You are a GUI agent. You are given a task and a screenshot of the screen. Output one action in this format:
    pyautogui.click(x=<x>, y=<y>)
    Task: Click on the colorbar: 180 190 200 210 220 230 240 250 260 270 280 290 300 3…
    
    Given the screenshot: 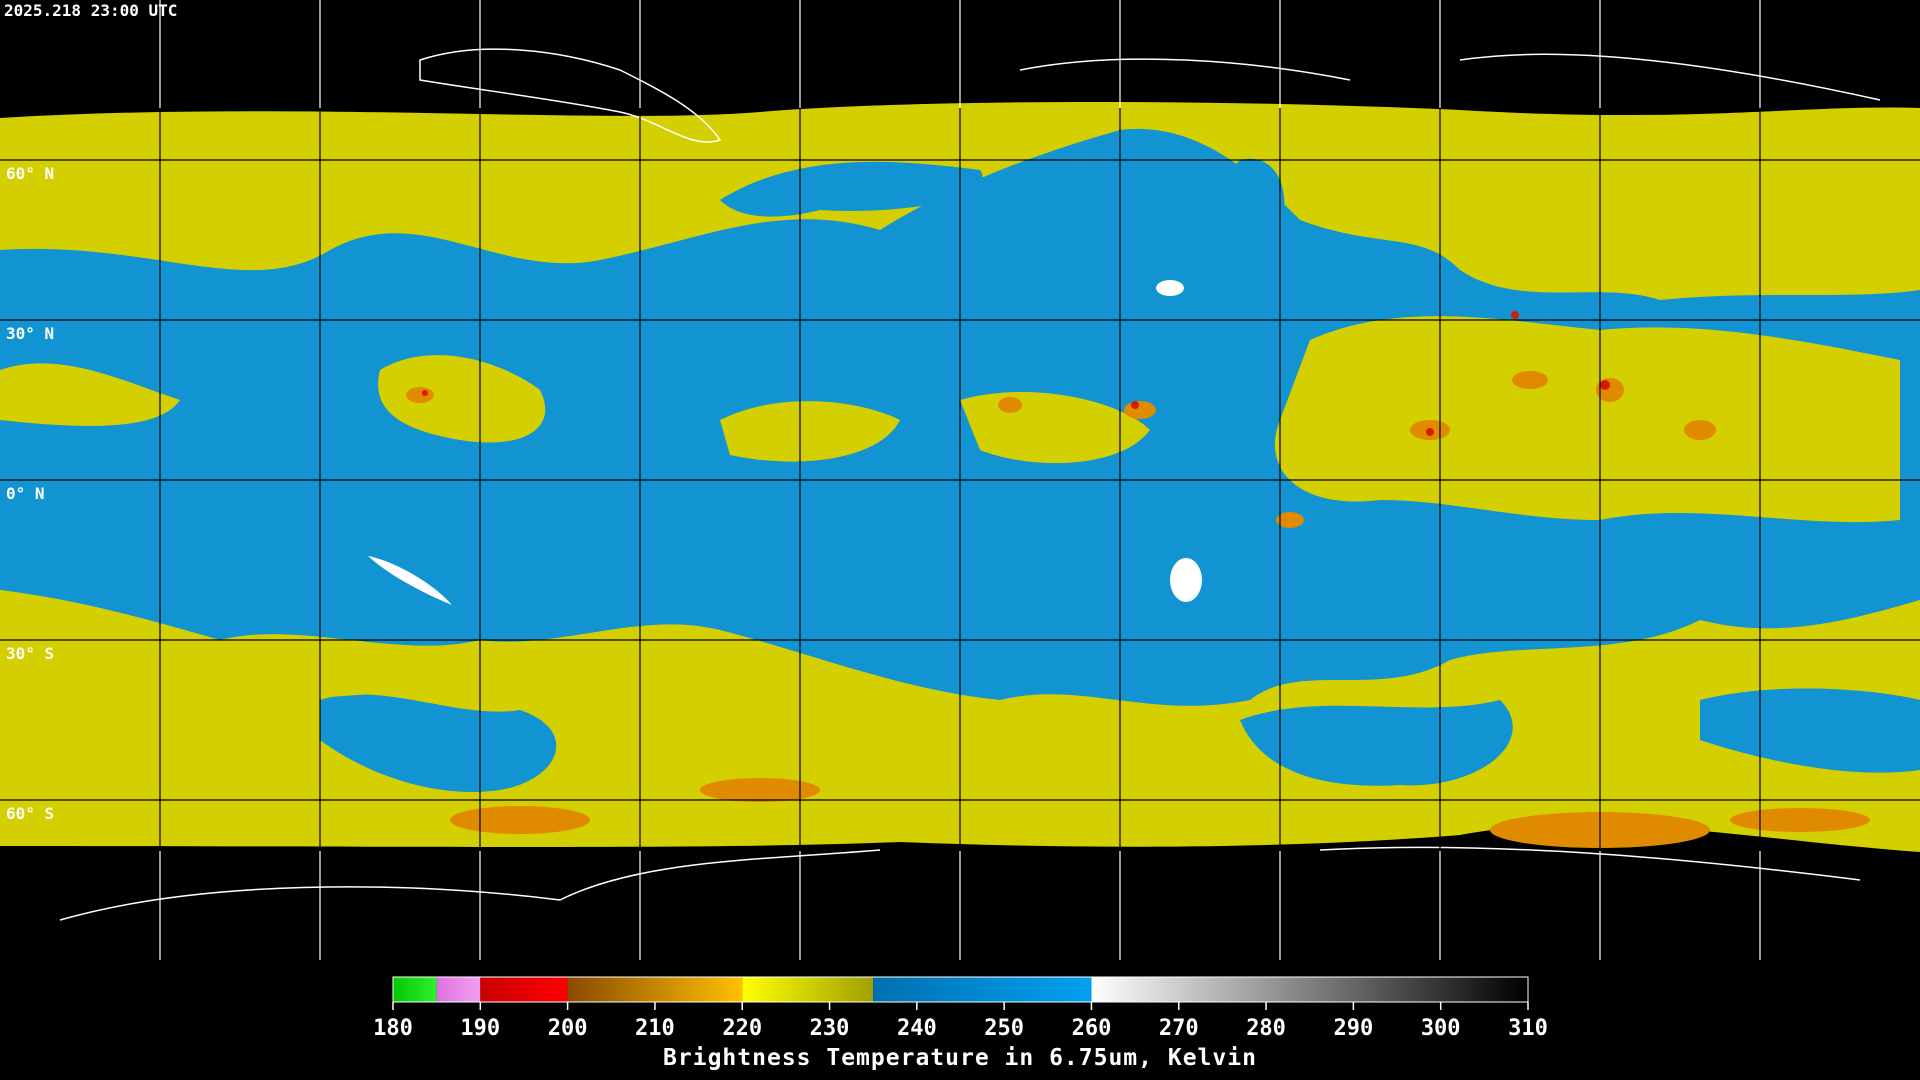 What is the action you would take?
    pyautogui.click(x=960, y=1008)
    